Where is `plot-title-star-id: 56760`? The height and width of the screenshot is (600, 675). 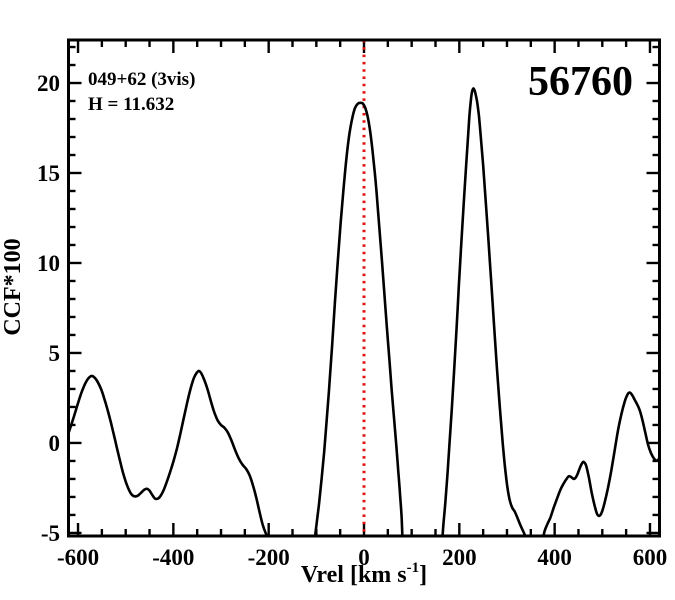 plot-title-star-id: 56760 is located at coordinates (580, 82).